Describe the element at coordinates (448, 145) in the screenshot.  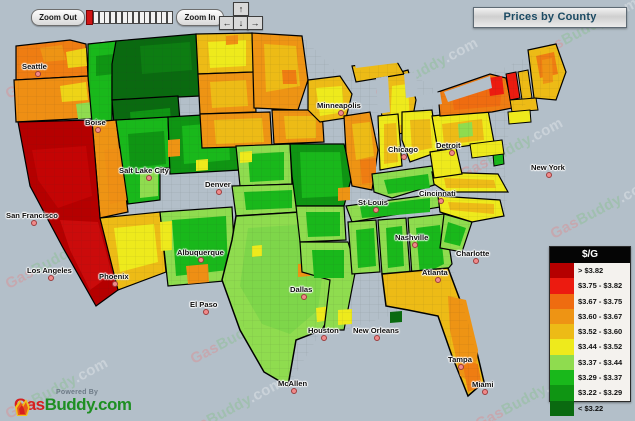
I see `city-label: Detroit` at that location.